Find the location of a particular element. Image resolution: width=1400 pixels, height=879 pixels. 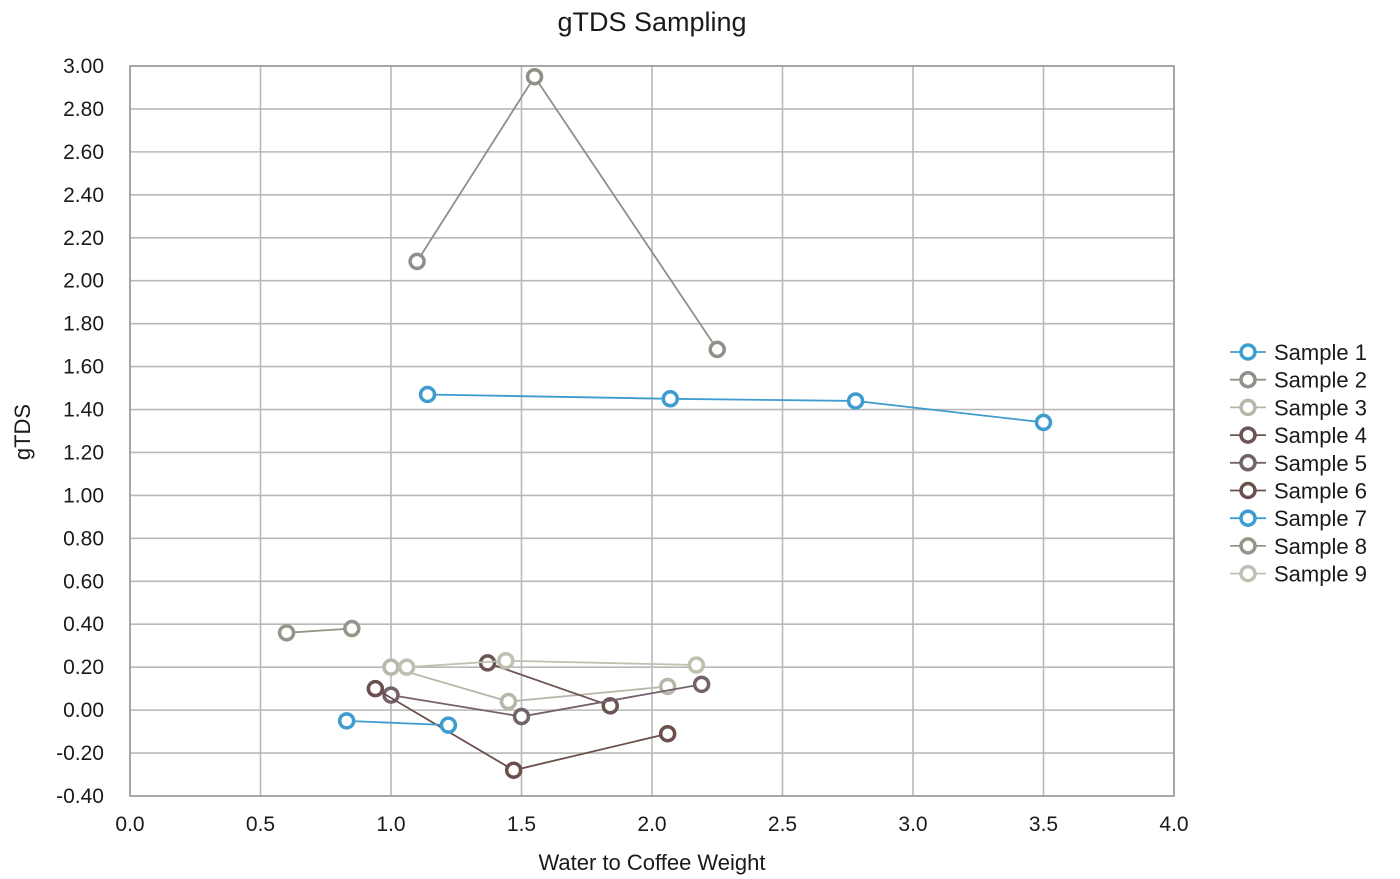

x-tick-label: 3.0 is located at coordinates (912, 824).